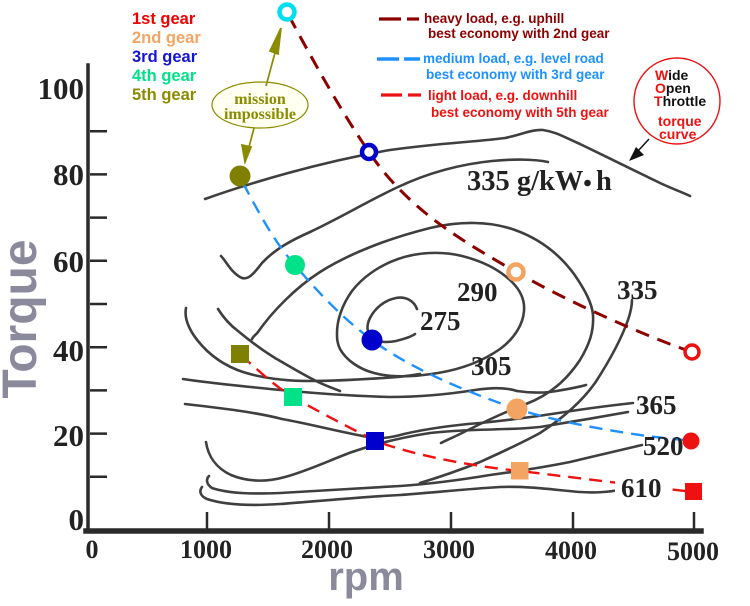 The image size is (750, 606). I want to click on svg-text: 365, so click(656, 405).